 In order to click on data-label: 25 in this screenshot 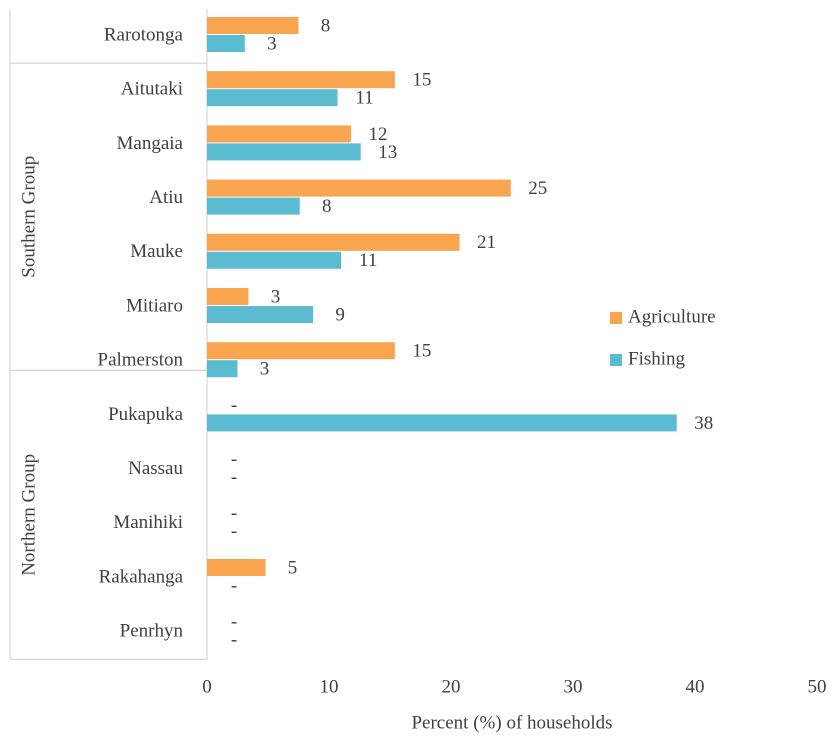, I will do `click(537, 188)`.